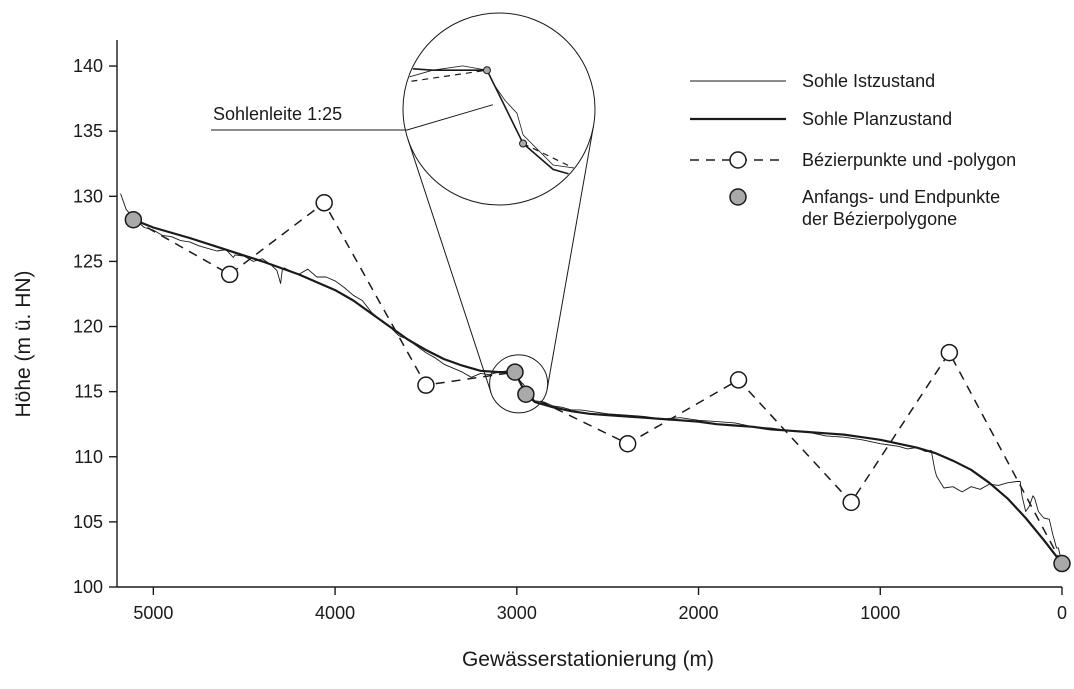 Image resolution: width=1074 pixels, height=689 pixels. I want to click on y-tick-label: 135, so click(88, 131).